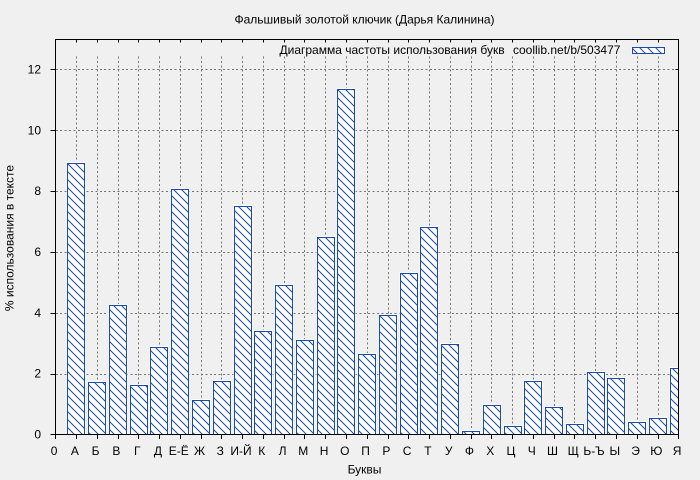  Describe the element at coordinates (365, 470) in the screenshot. I see `svg-text: Буквы` at that location.